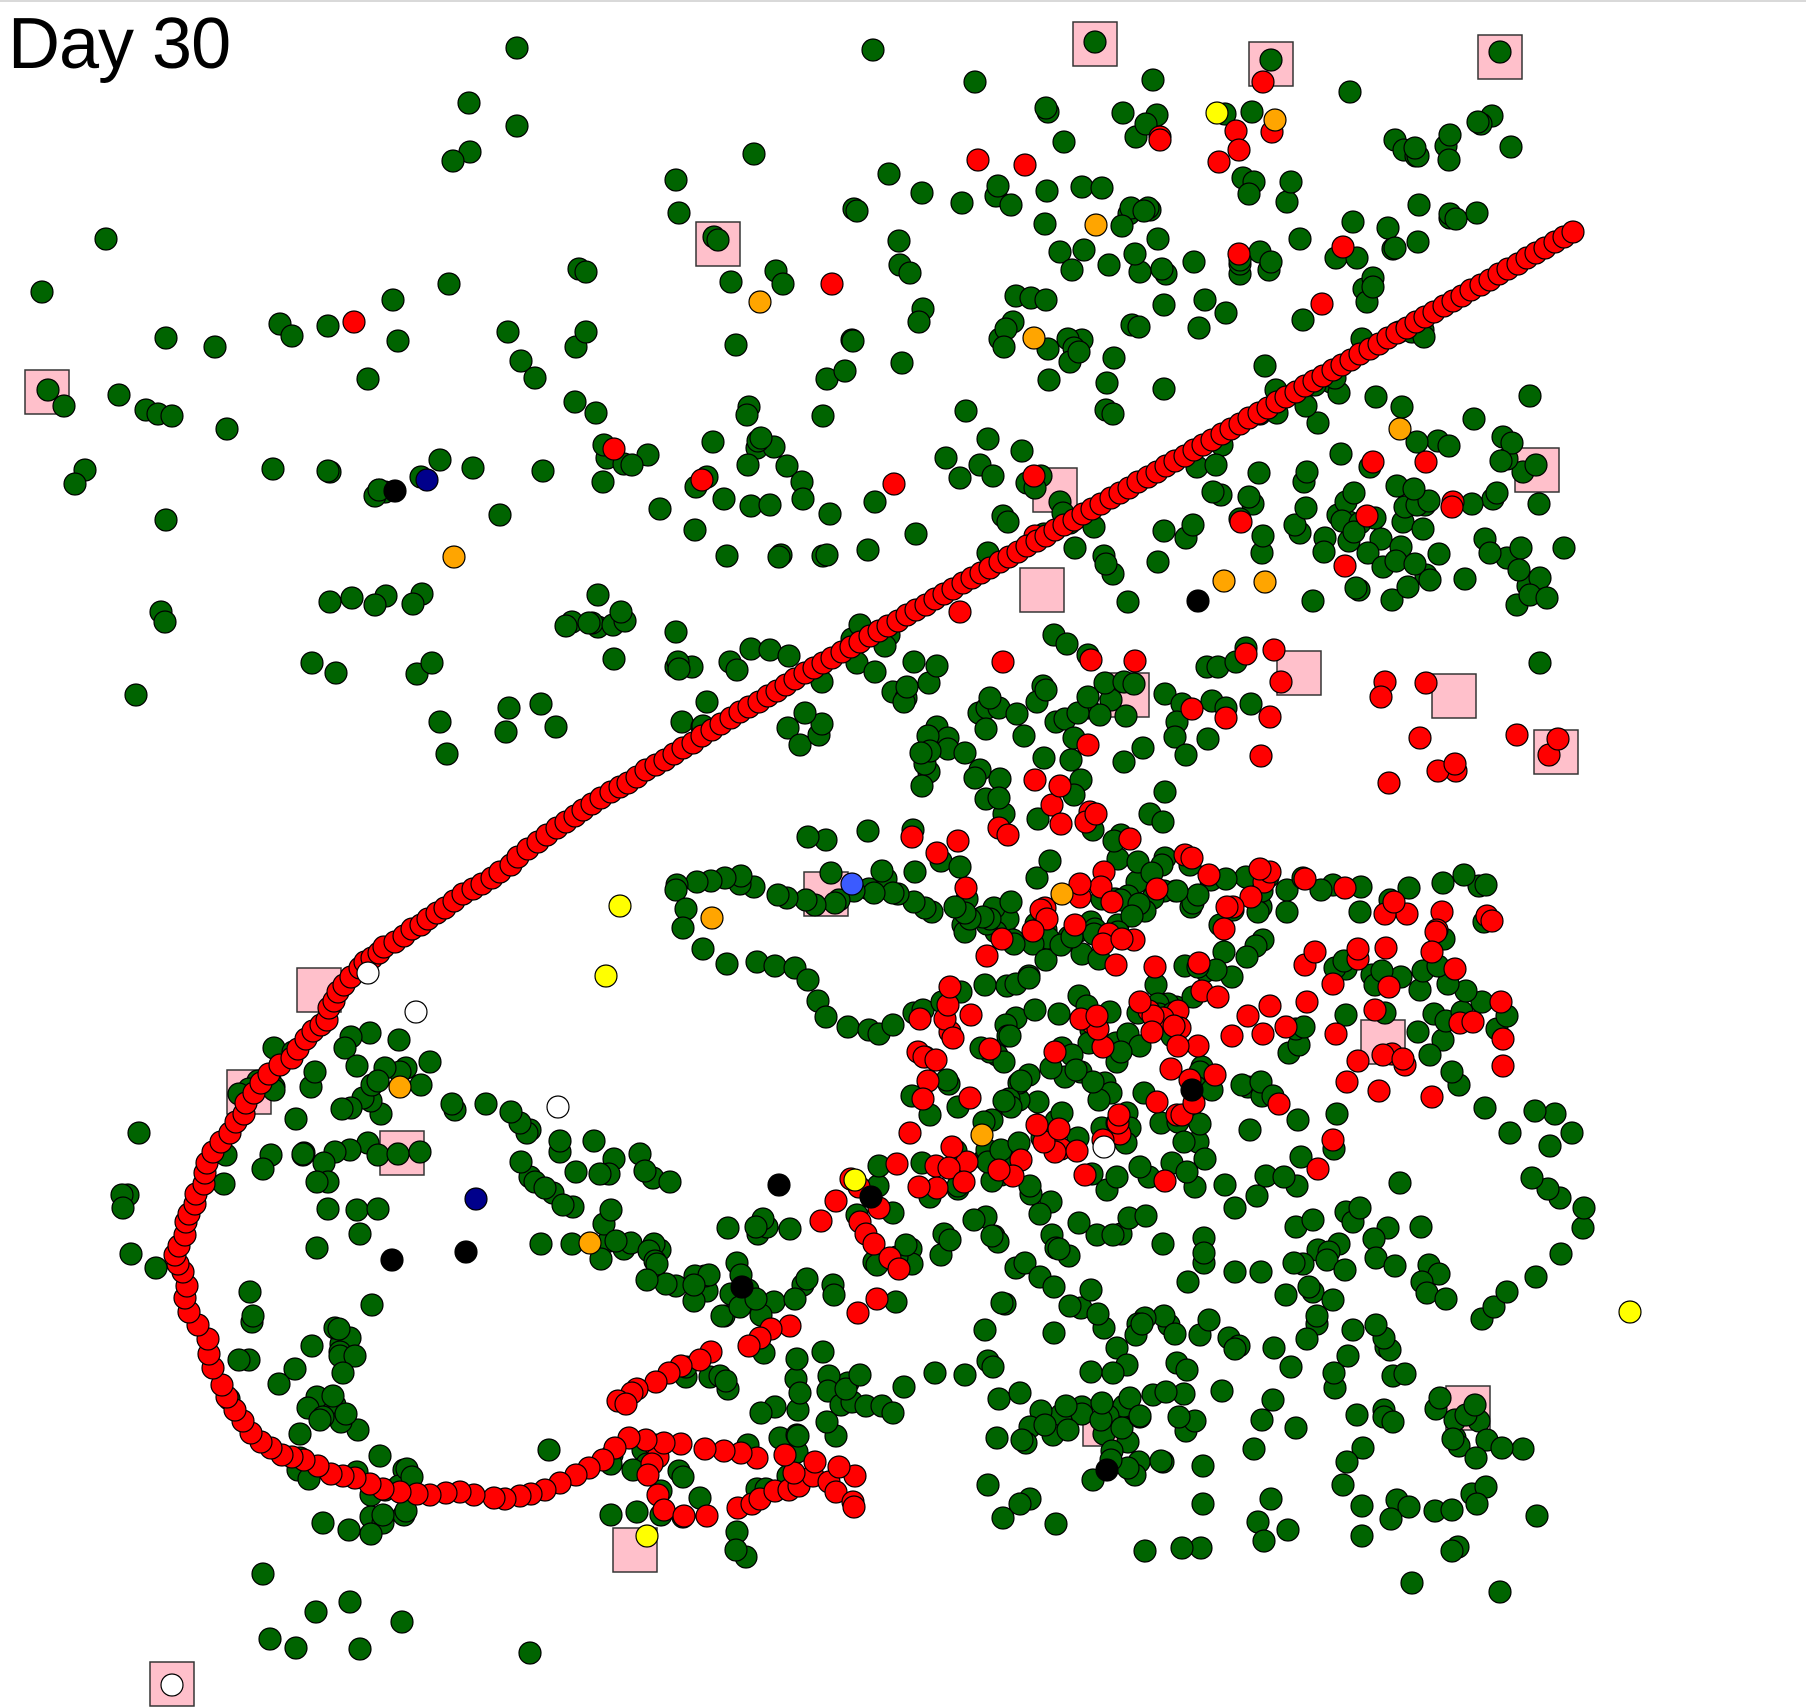  Describe the element at coordinates (1034, 338) in the screenshot. I see `point-orange` at that location.